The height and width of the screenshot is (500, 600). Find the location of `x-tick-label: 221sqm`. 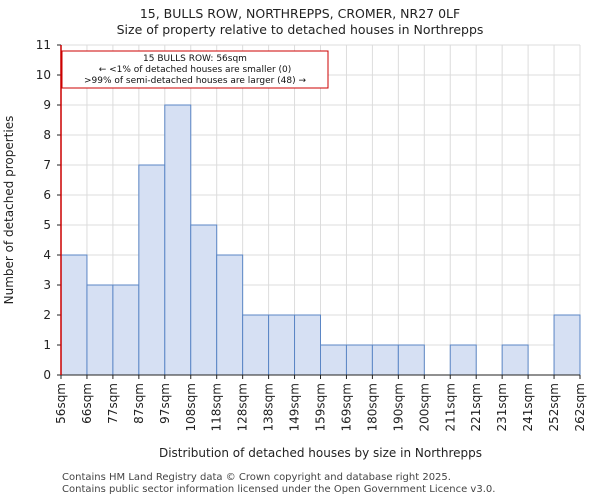

x-tick-label: 221sqm is located at coordinates (476, 407).